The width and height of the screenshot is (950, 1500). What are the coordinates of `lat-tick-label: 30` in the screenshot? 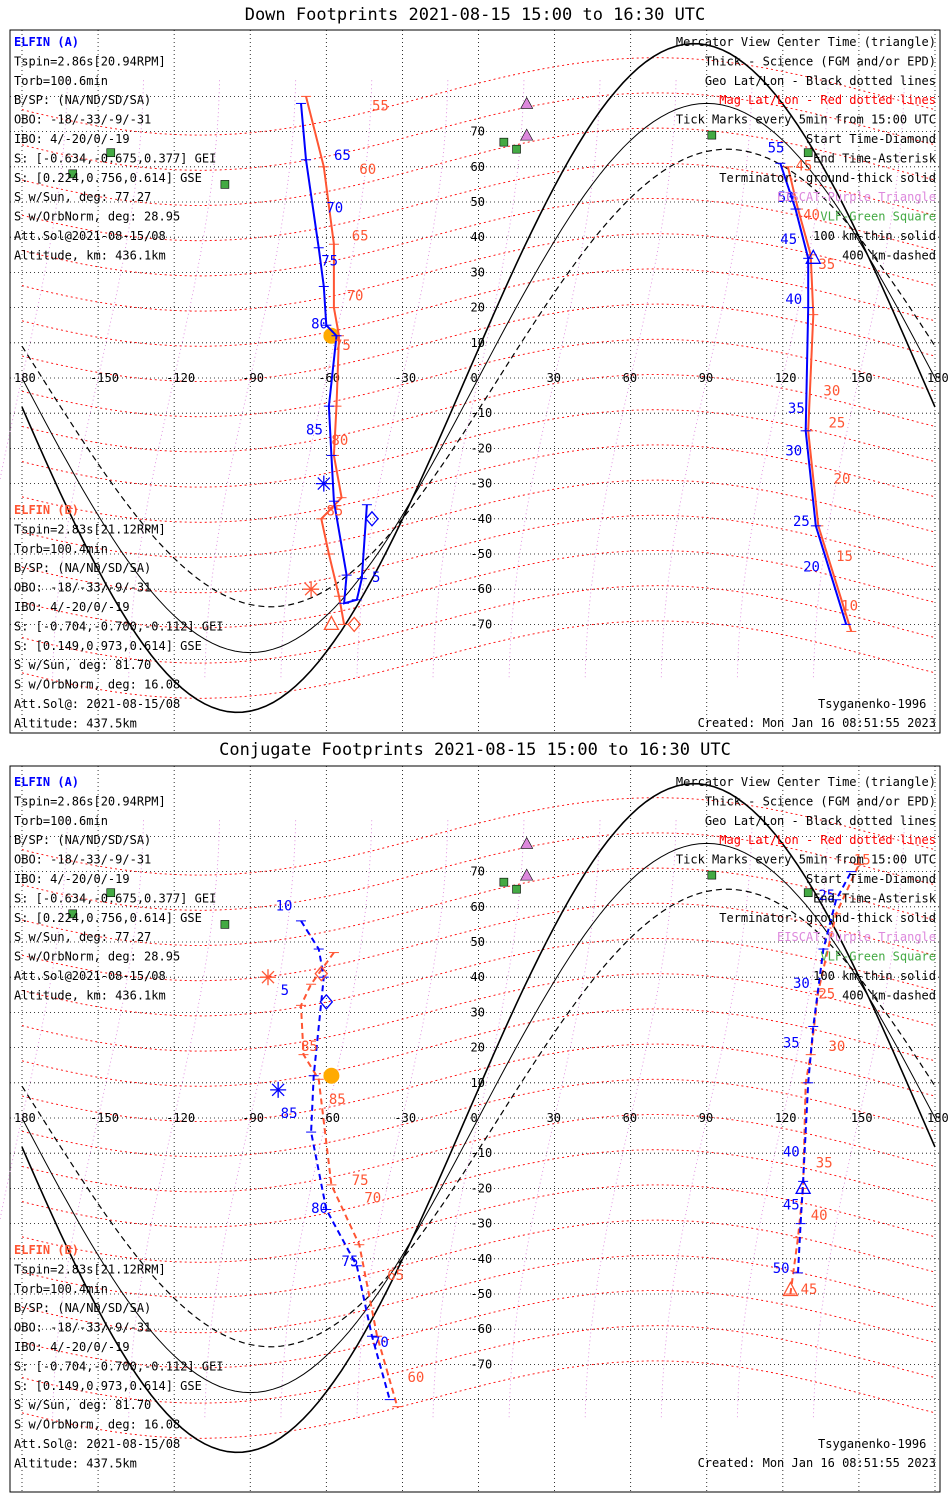 It's located at (478, 272).